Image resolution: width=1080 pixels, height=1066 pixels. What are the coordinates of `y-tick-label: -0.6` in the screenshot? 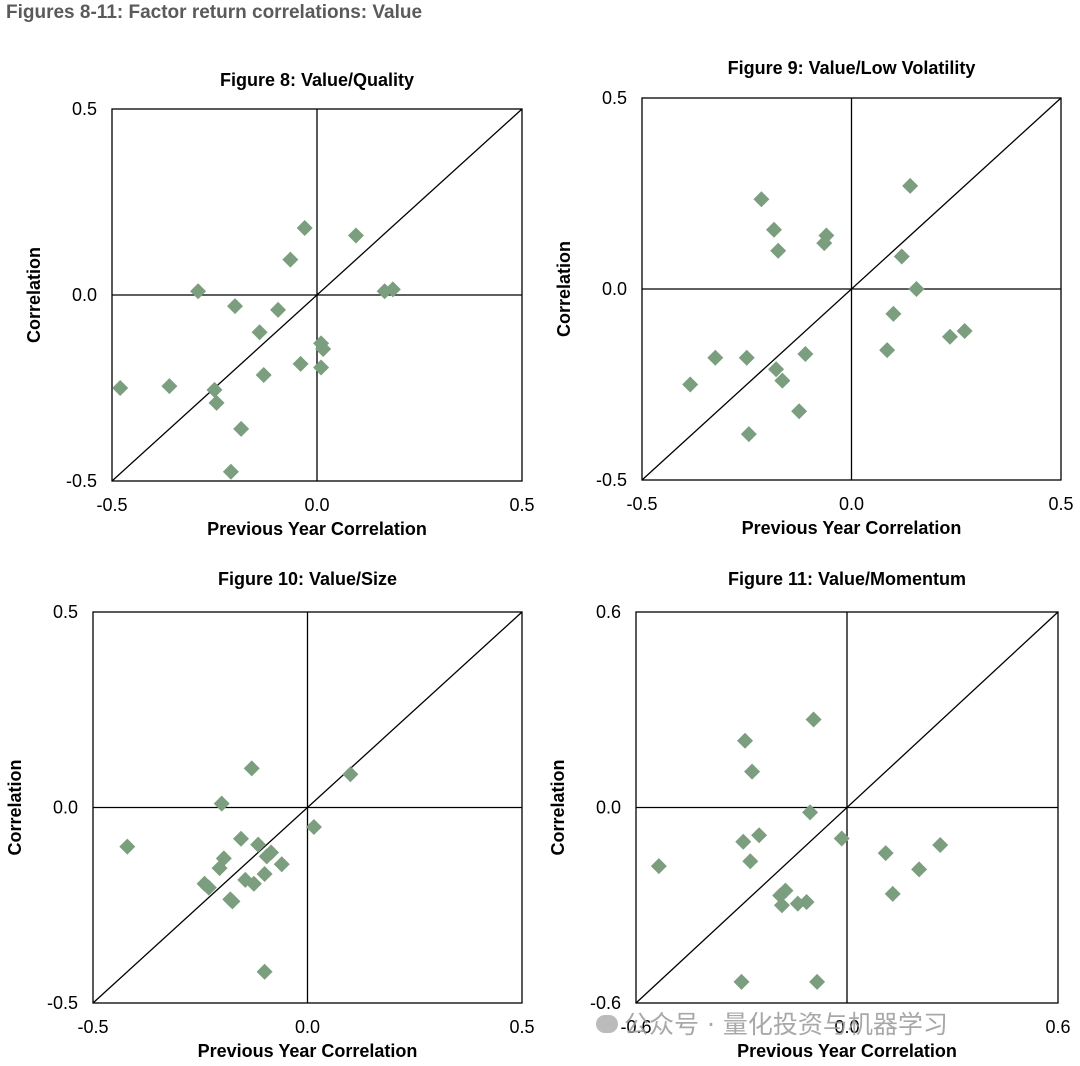 It's located at (605, 1003).